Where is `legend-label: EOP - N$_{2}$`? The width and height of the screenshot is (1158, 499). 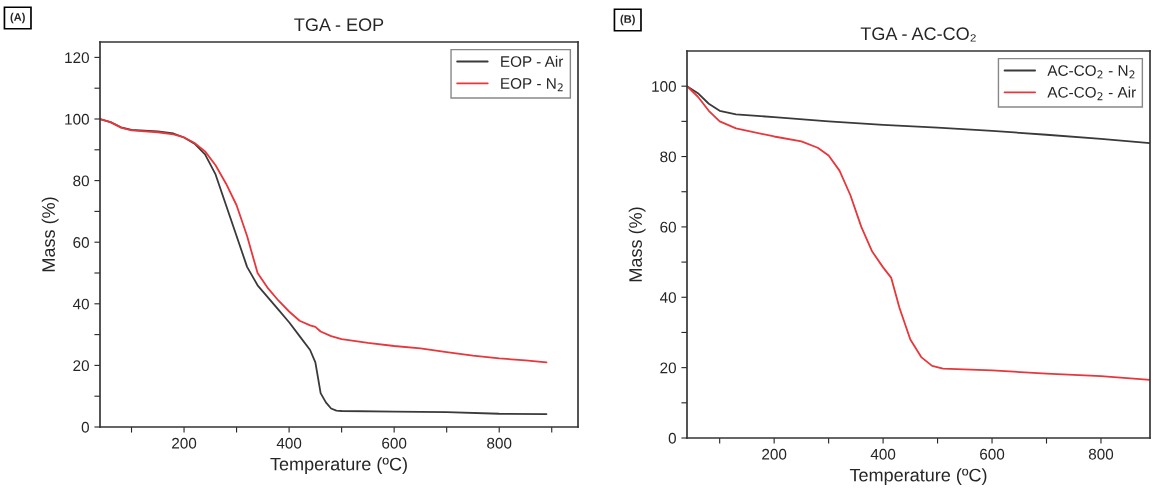 legend-label: EOP - N$_{2}$ is located at coordinates (532, 85).